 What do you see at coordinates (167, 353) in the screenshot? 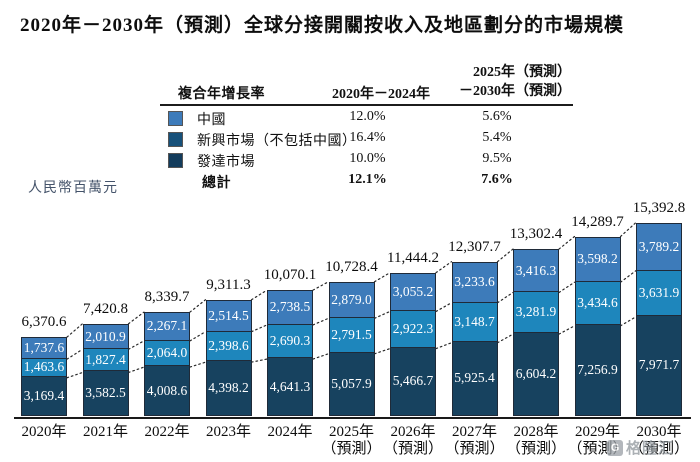
I see `bar-segment: 2,064.0` at bounding box center [167, 353].